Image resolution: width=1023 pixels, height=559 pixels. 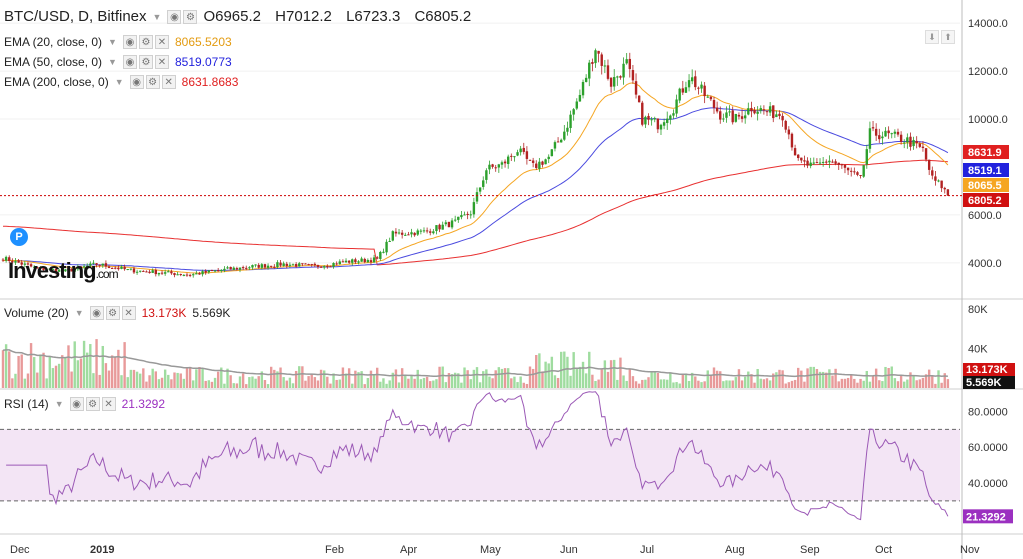 What do you see at coordinates (157, 17) in the screenshot?
I see `symbol-caret-icon: ▼` at bounding box center [157, 17].